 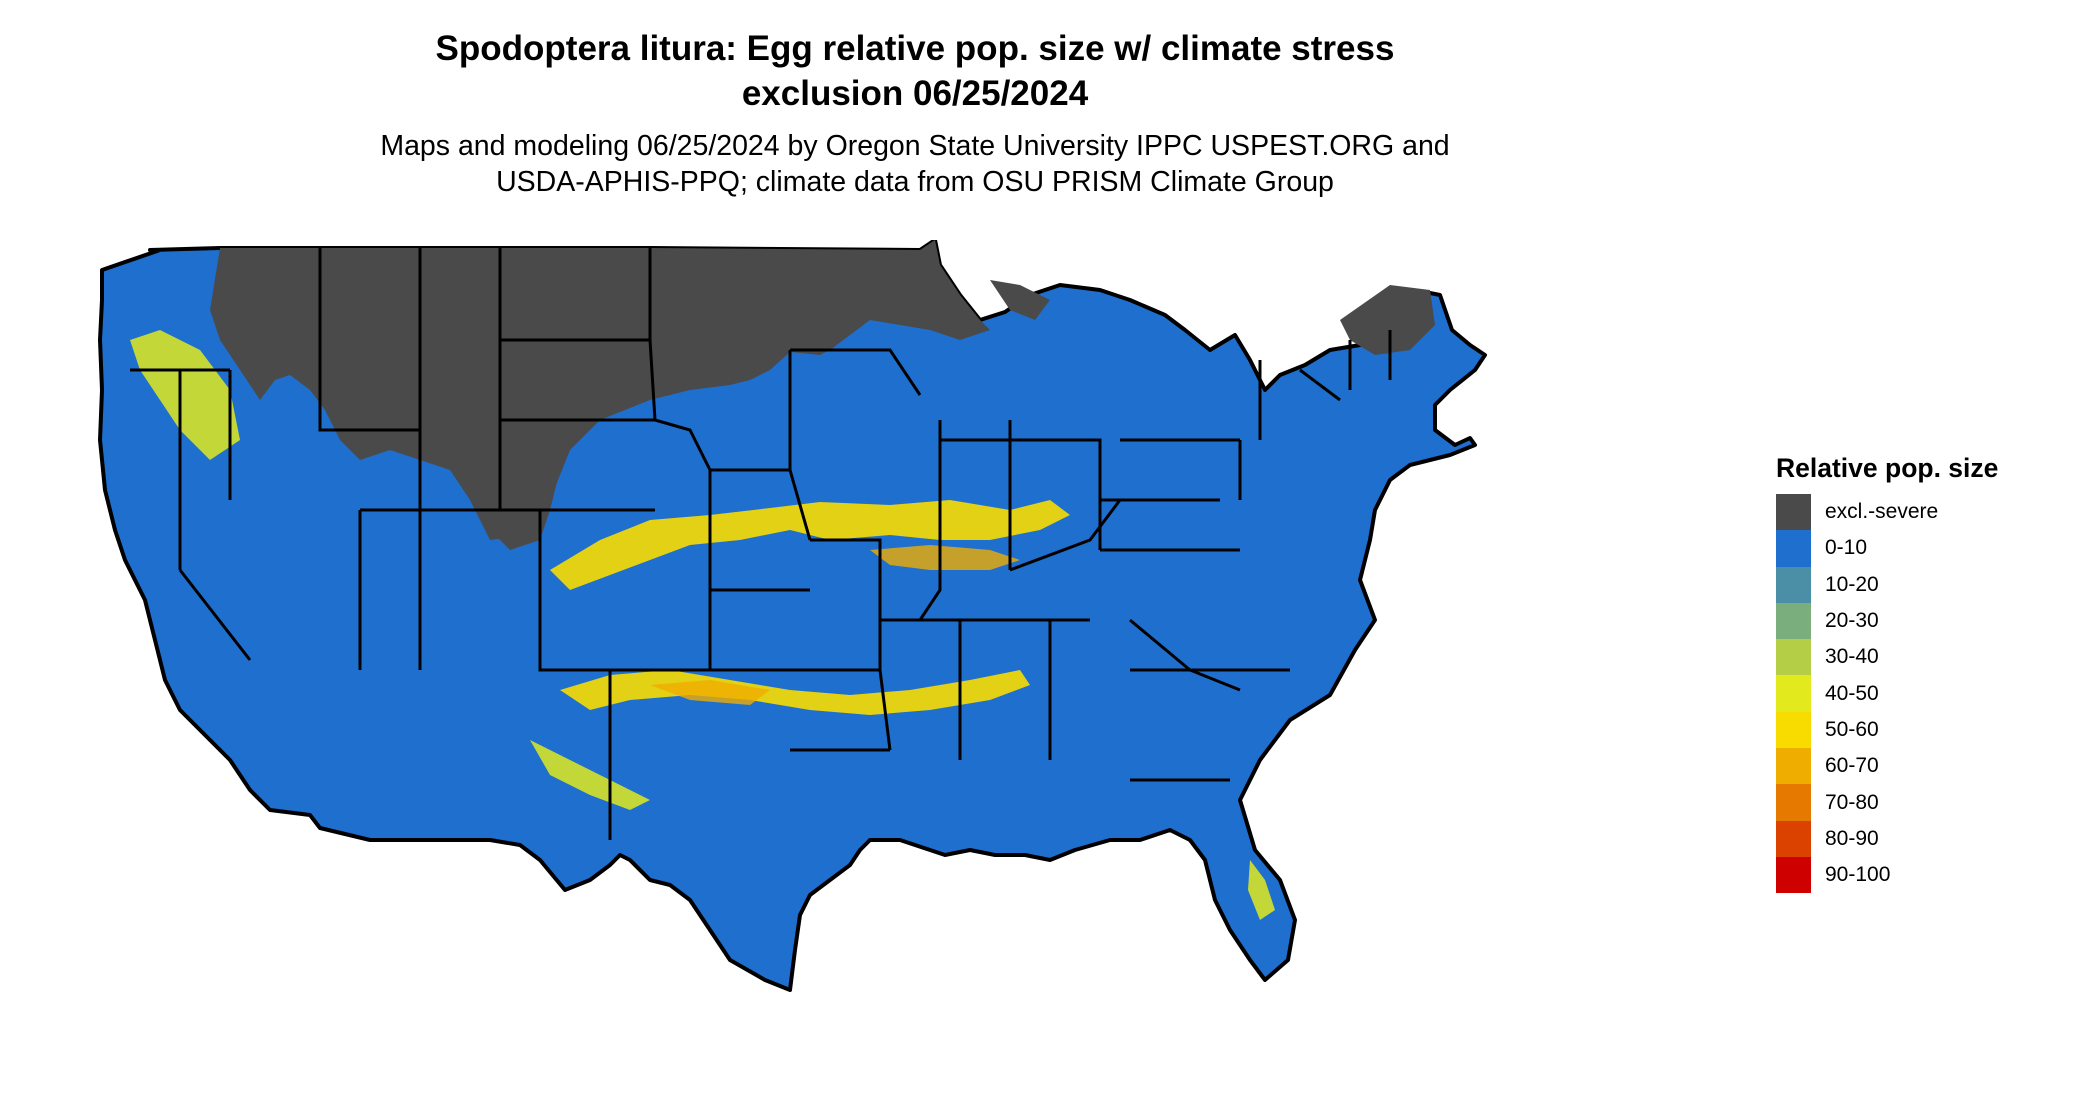 I want to click on legend-label: 60-70, so click(x=1852, y=766).